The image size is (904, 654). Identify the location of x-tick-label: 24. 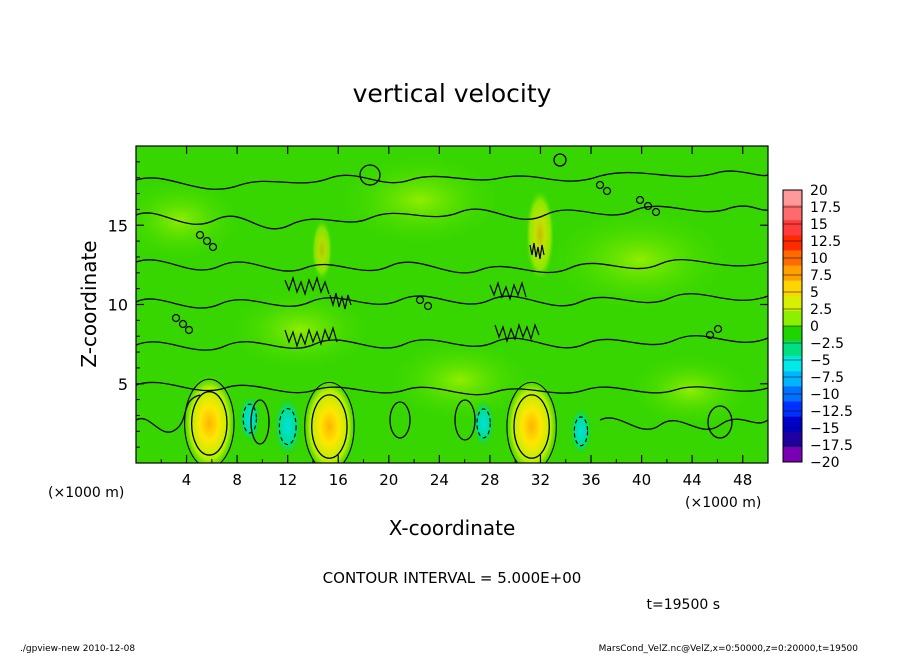
(439, 480).